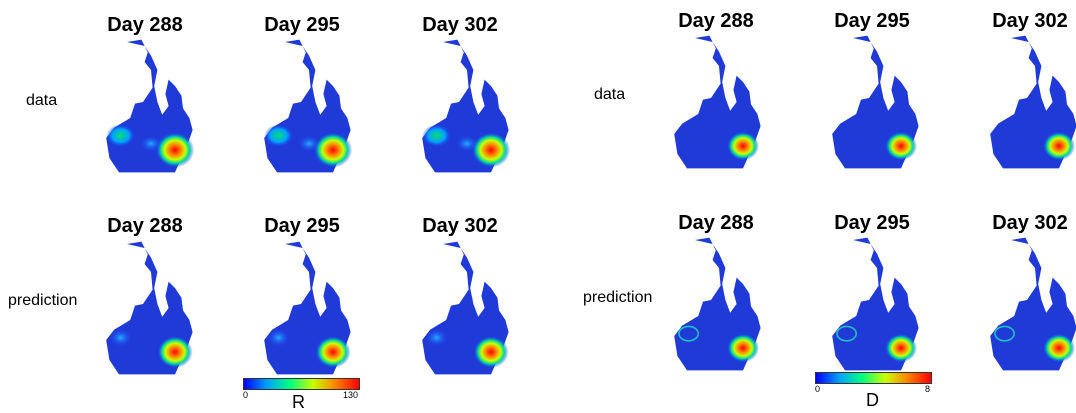 The image size is (1076, 413). What do you see at coordinates (872, 400) in the screenshot?
I see `colorbar-d-label: D` at bounding box center [872, 400].